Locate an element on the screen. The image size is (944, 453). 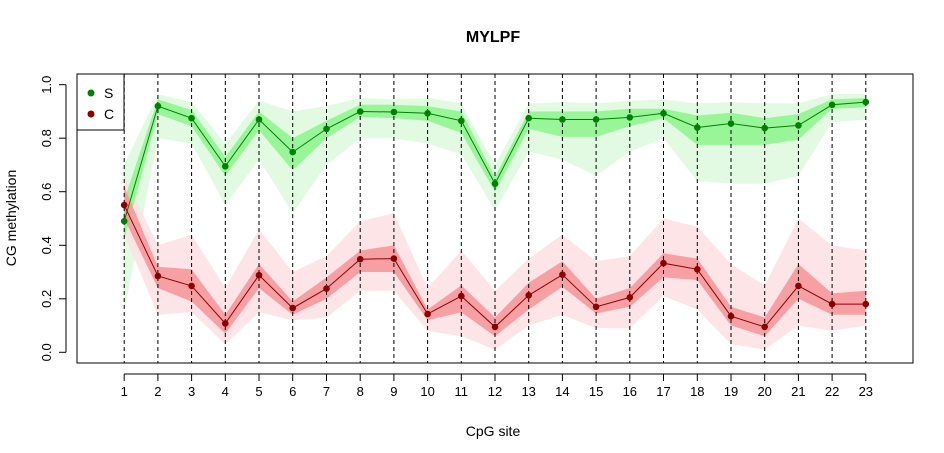
x-tick-label: 16 is located at coordinates (630, 391).